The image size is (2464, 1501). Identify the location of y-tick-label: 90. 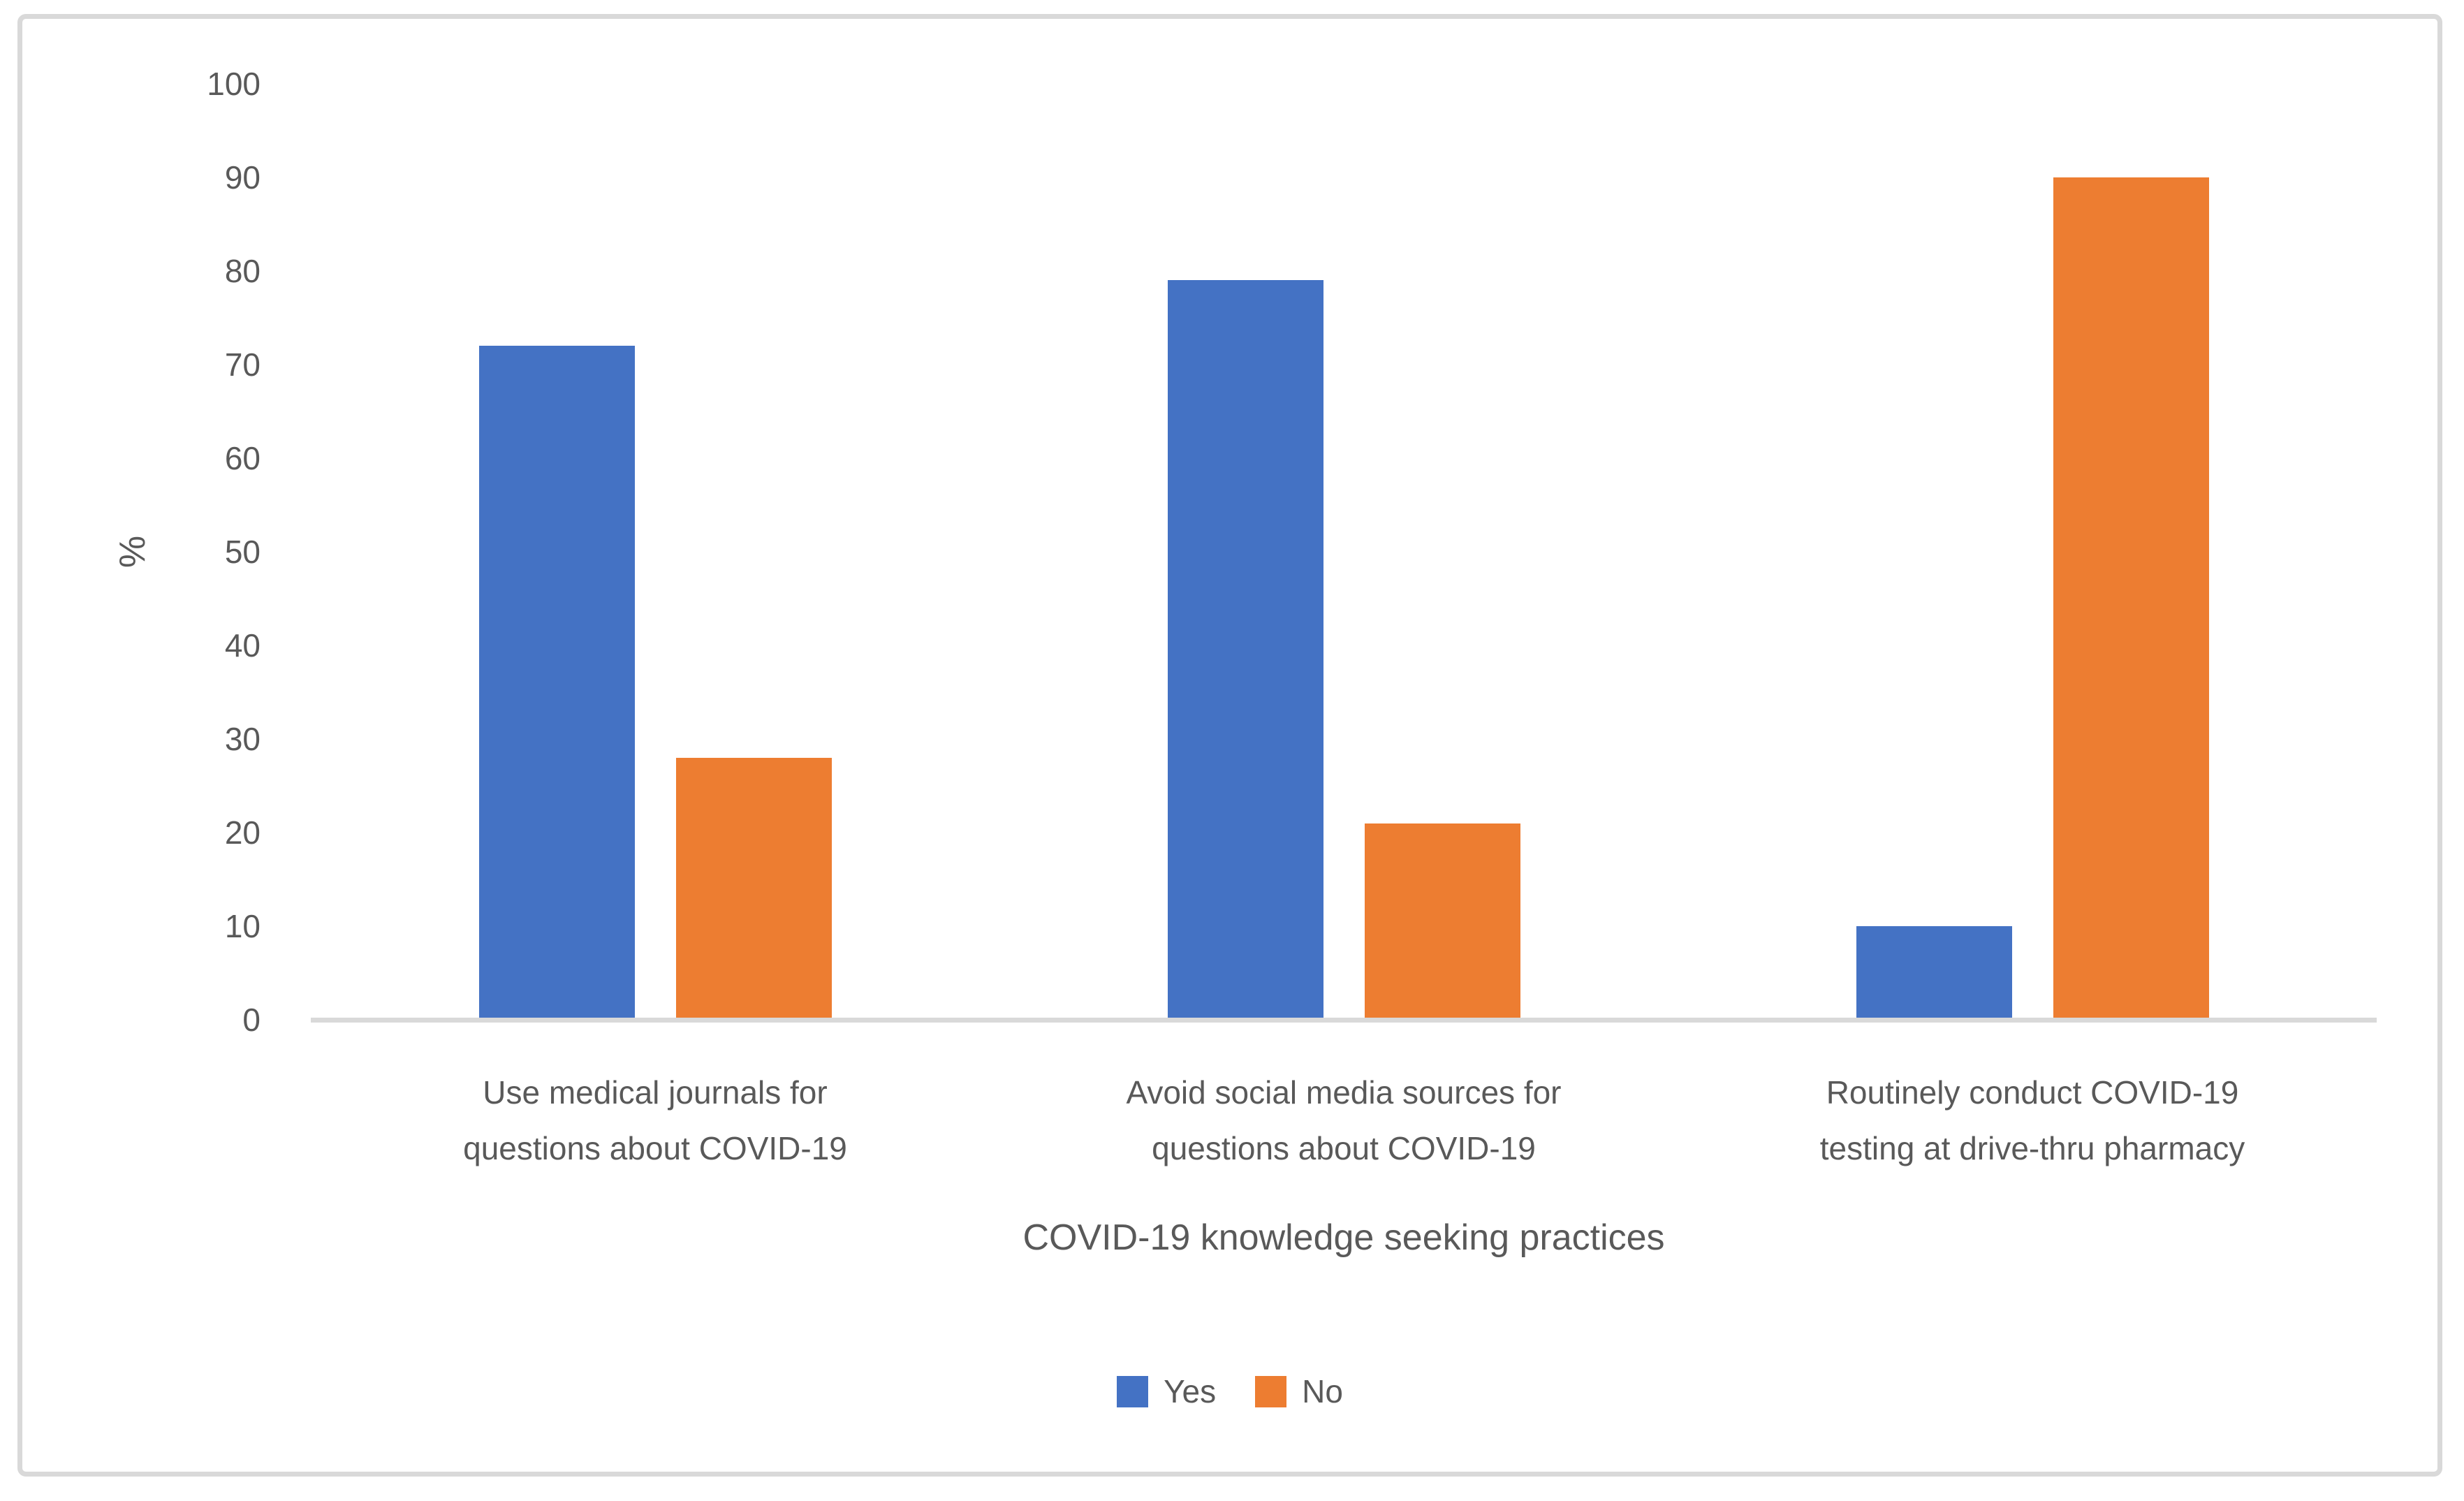
(242, 177).